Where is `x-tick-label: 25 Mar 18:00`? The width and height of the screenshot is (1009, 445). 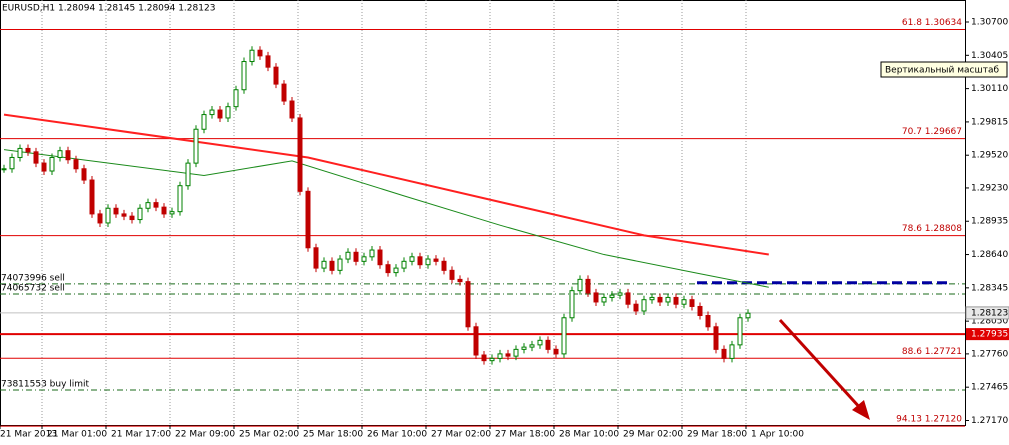 x-tick-label: 25 Mar 18:00 is located at coordinates (333, 435).